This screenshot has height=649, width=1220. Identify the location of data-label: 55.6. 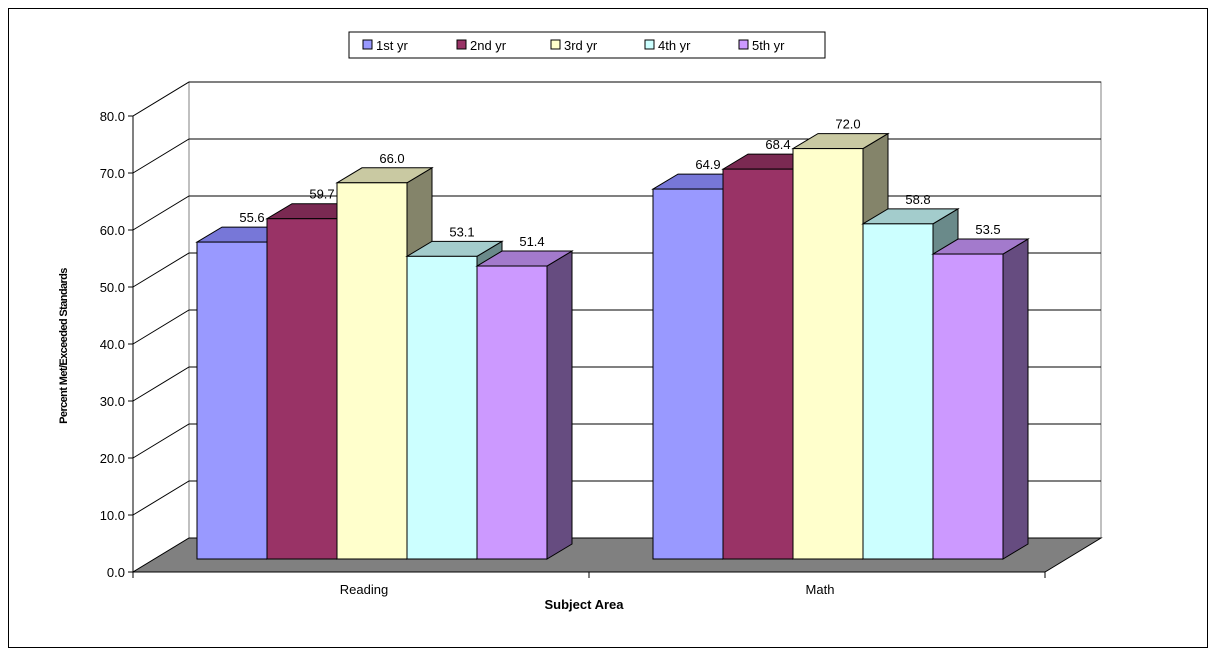
(251, 217).